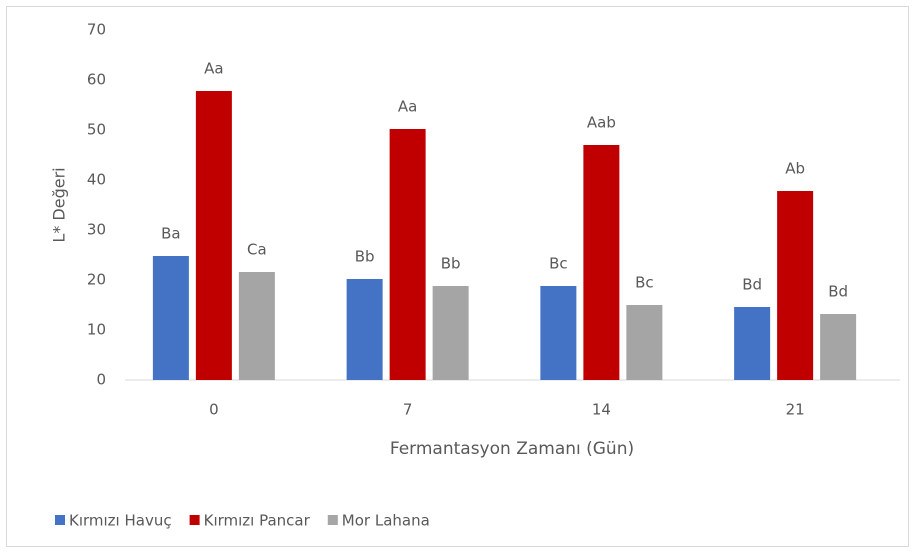 The height and width of the screenshot is (554, 916). What do you see at coordinates (120, 521) in the screenshot?
I see `legend-label: Kırmızı Havuç` at bounding box center [120, 521].